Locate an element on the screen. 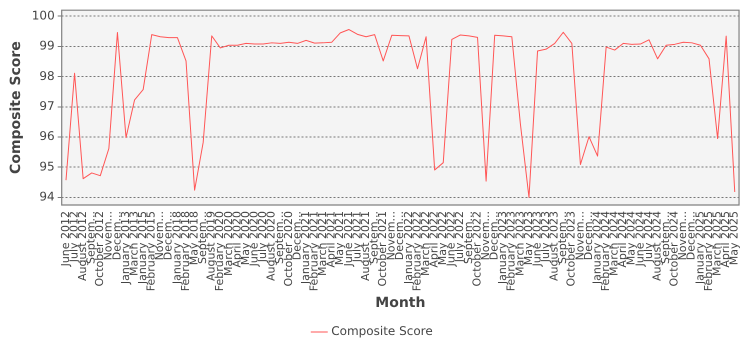 Image resolution: width=750 pixels, height=350 pixels. y-tick-label: 95 is located at coordinates (47, 166).